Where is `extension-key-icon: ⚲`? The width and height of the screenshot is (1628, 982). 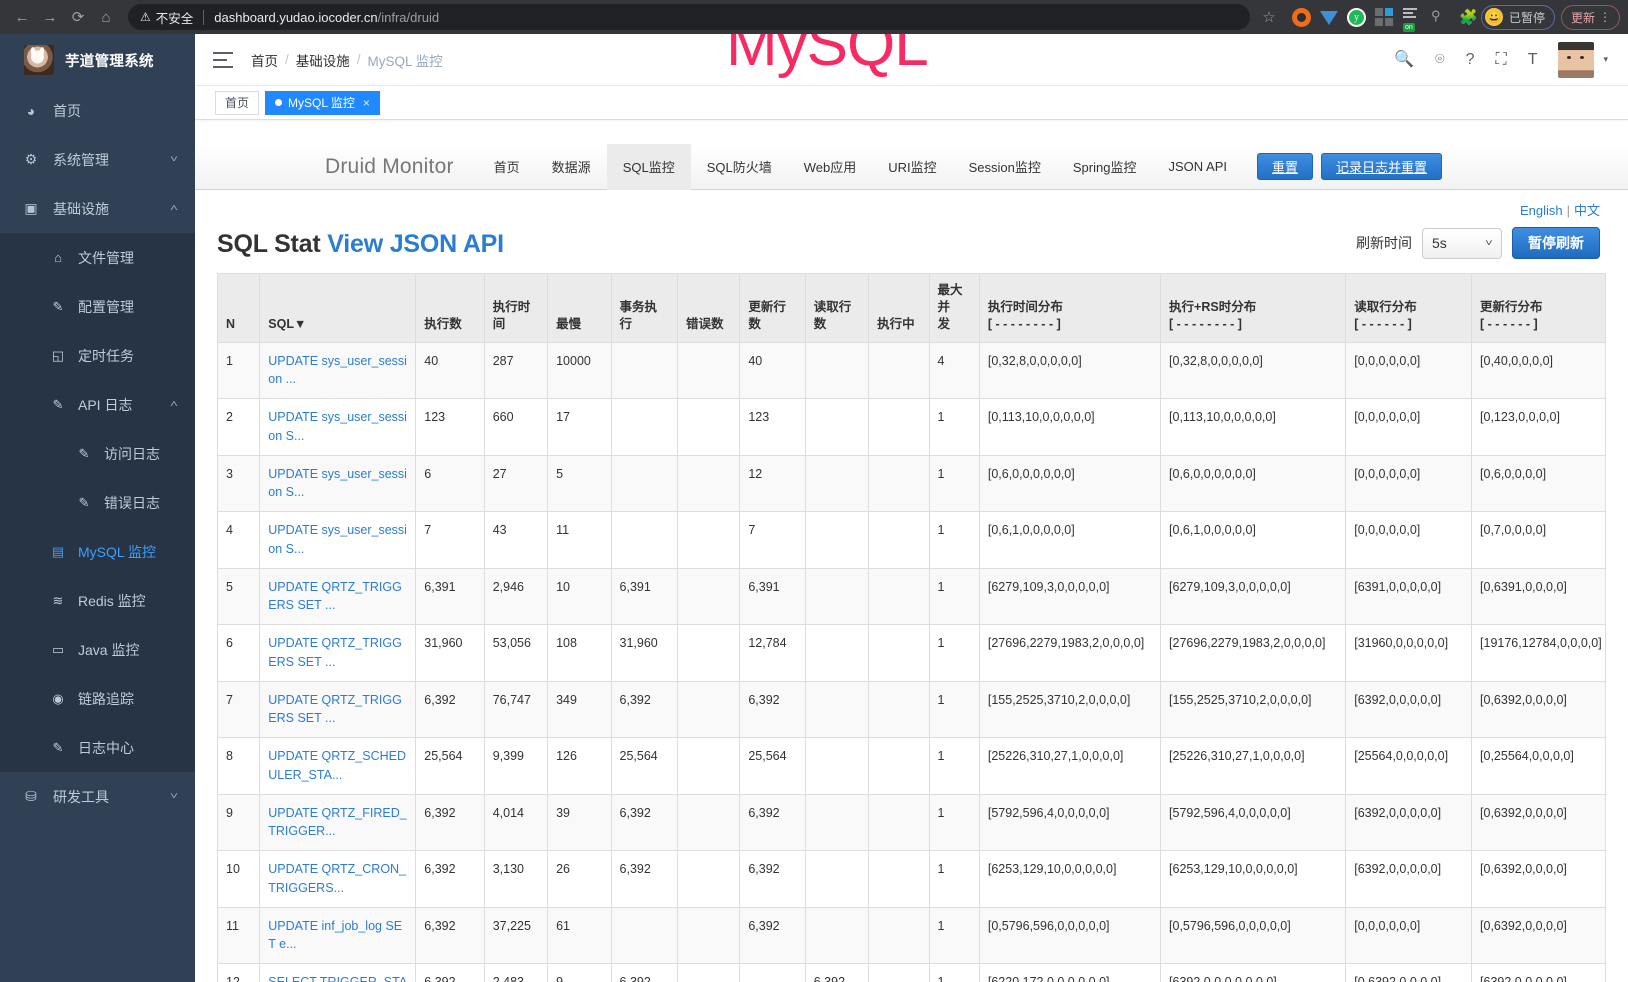 extension-key-icon: ⚲ is located at coordinates (1435, 15).